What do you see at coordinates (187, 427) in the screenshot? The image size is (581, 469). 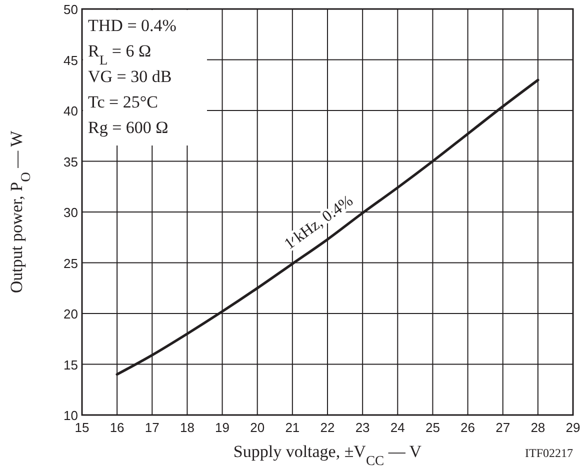 I see `x-tick-label: 18` at bounding box center [187, 427].